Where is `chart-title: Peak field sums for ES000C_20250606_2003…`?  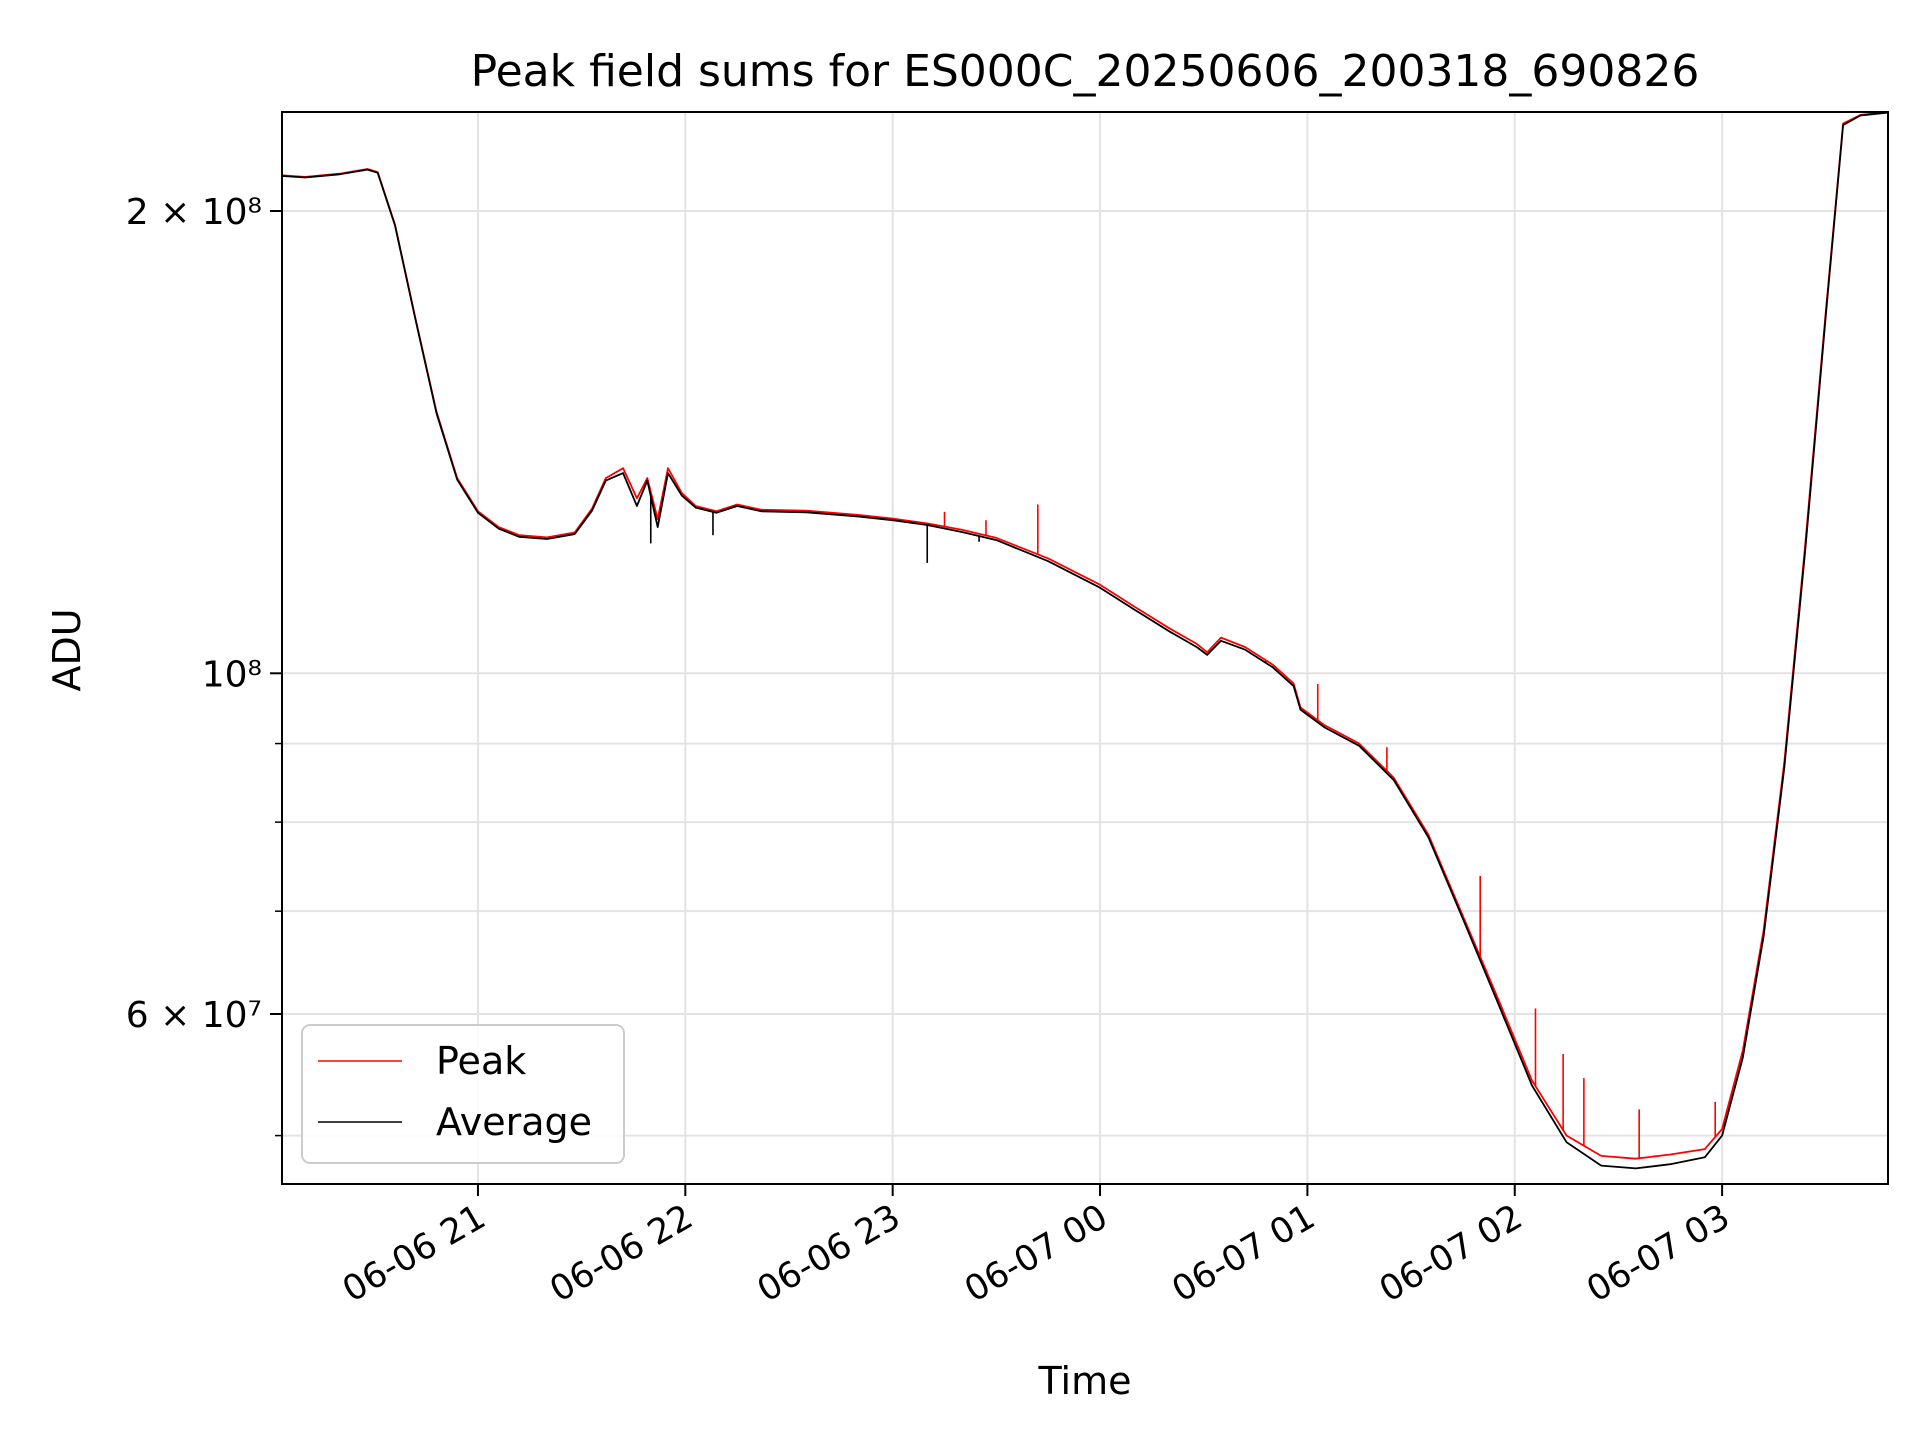 chart-title: Peak field sums for ES000C_20250606_2003… is located at coordinates (1085, 71).